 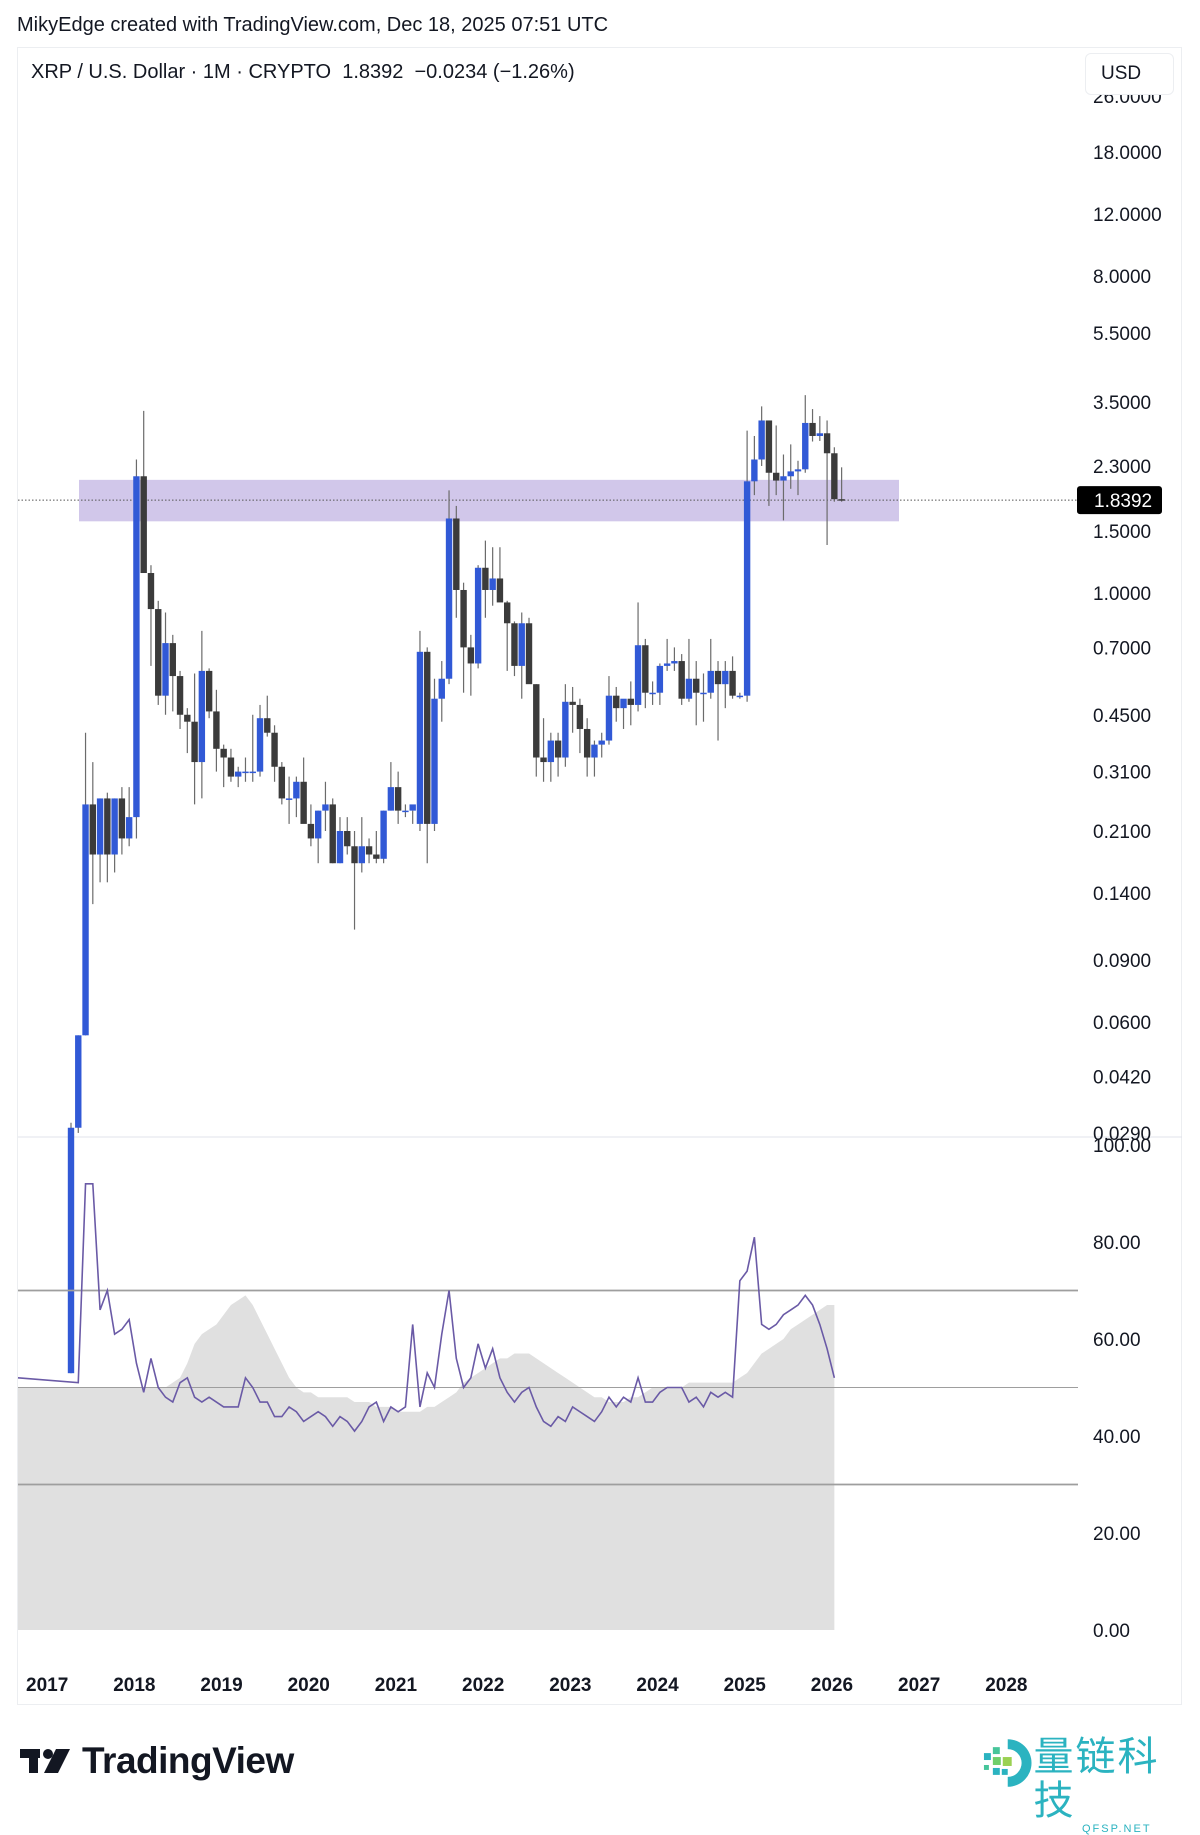 What do you see at coordinates (570, 1685) in the screenshot?
I see `time-axis-label: 2023` at bounding box center [570, 1685].